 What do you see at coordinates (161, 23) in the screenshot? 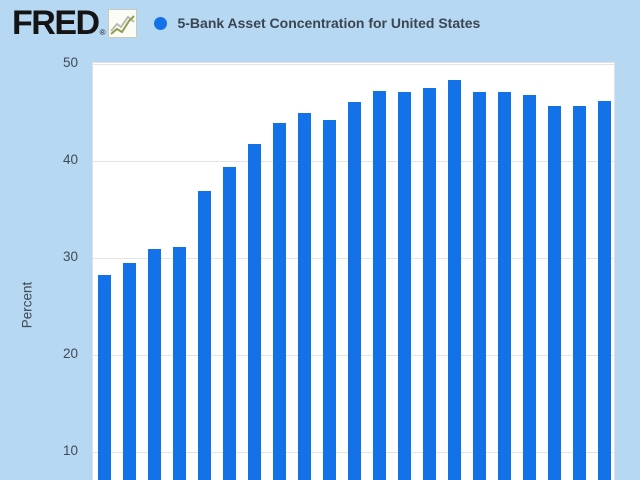
I see `legend-marker-dot` at bounding box center [161, 23].